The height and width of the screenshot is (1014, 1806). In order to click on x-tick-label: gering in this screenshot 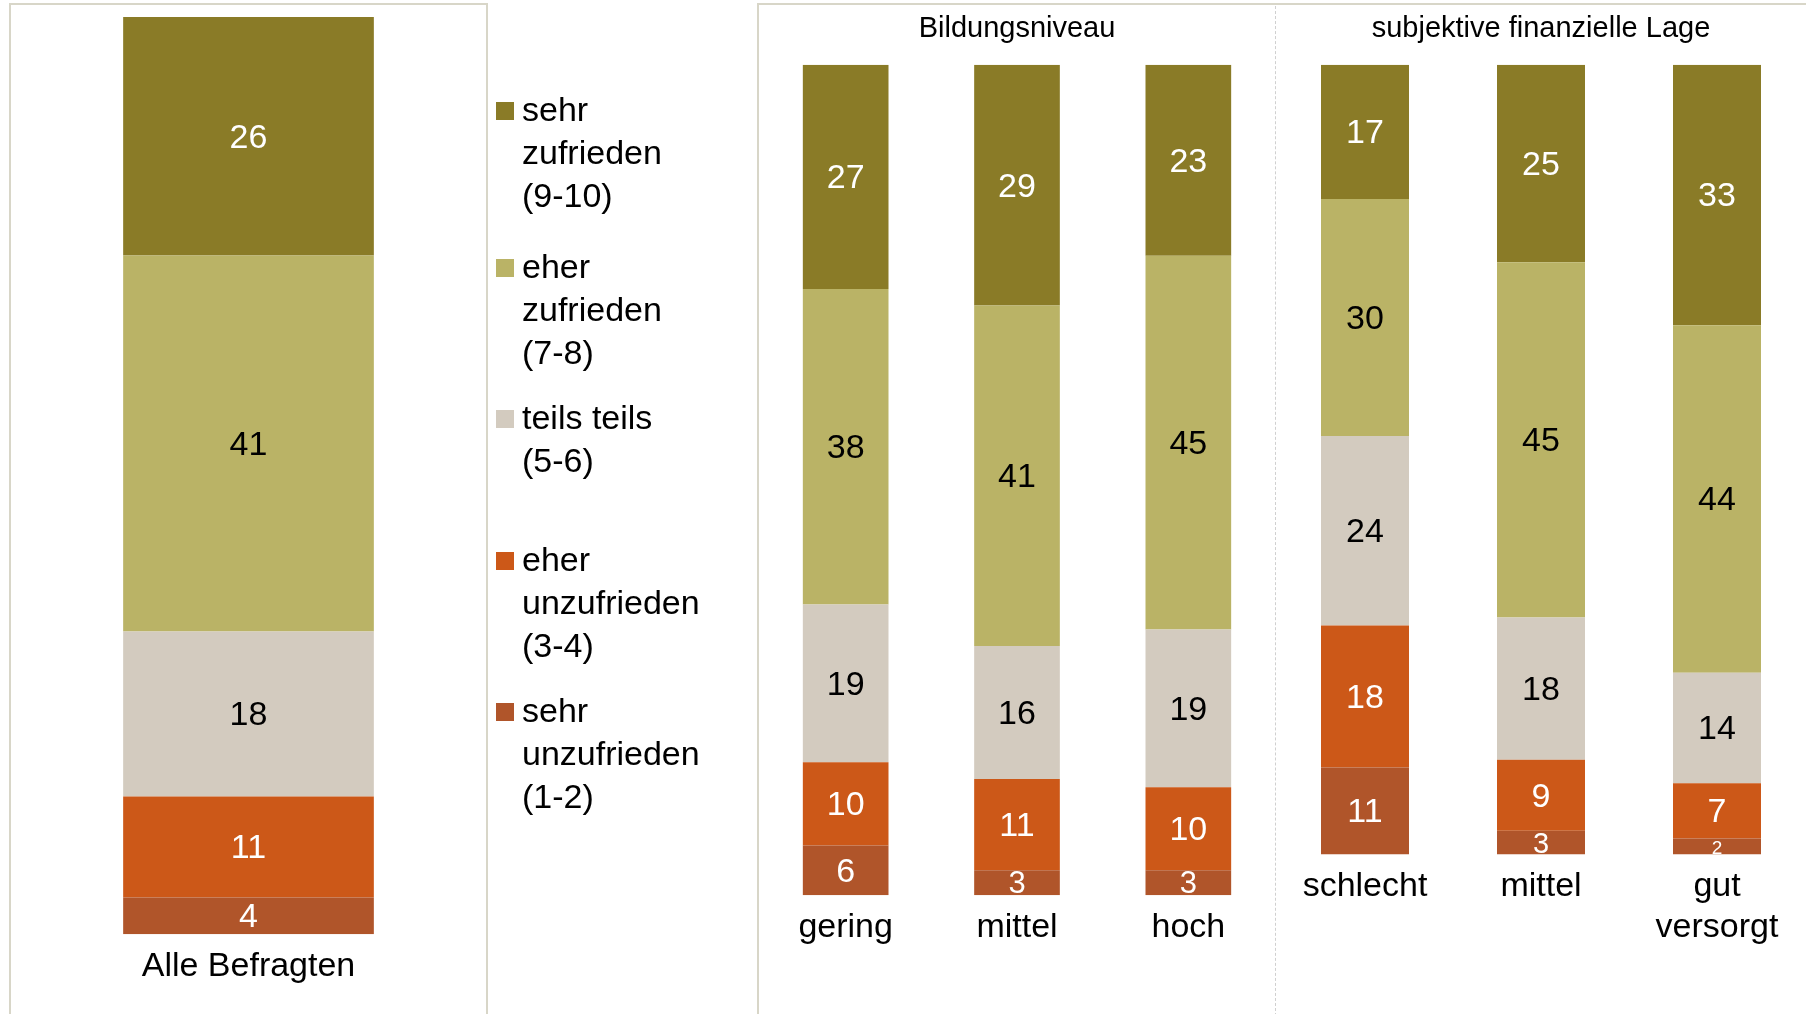, I will do `click(845, 924)`.